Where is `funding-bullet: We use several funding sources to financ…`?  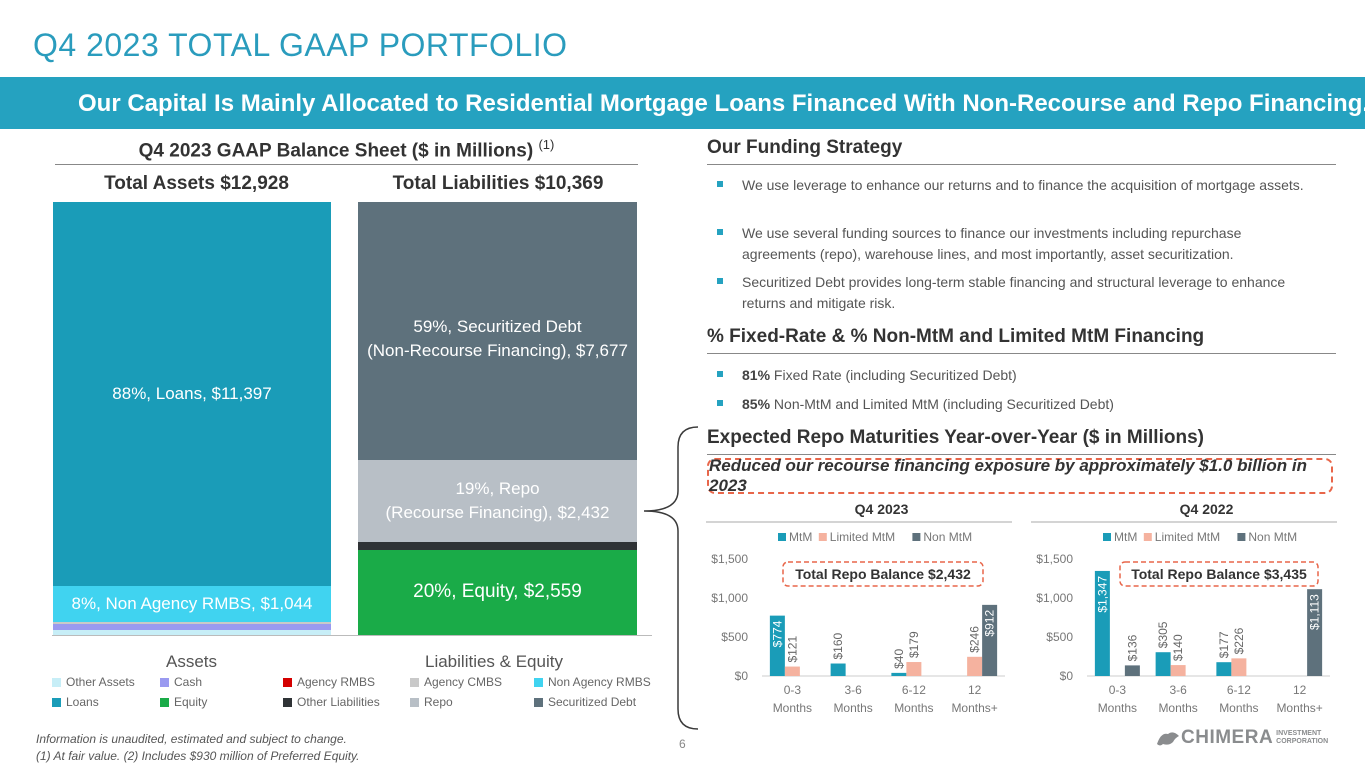
funding-bullet: We use several funding sources to financ… is located at coordinates (1017, 244).